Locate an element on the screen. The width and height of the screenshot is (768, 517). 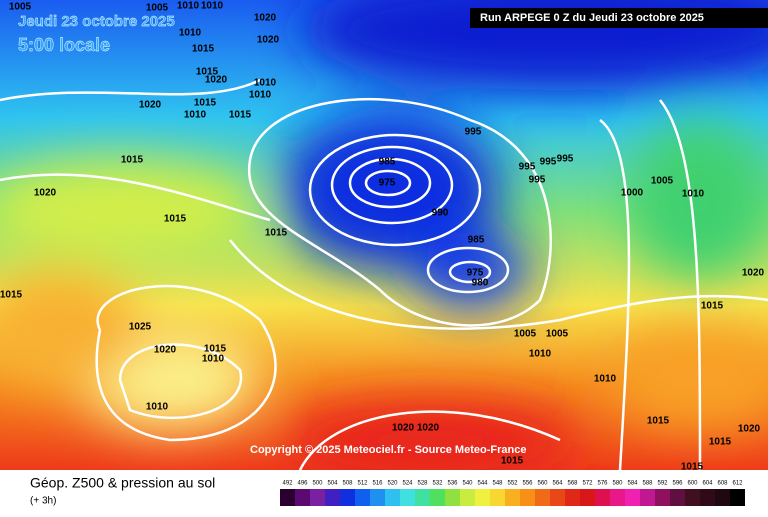
date-label: Jeudi 23 octobre 2025 is located at coordinates (96, 21).